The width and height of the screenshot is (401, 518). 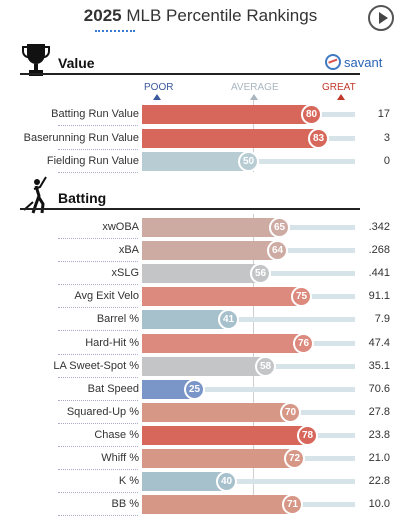 I want to click on metric-row: xBA 64 .268, so click(x=200, y=251).